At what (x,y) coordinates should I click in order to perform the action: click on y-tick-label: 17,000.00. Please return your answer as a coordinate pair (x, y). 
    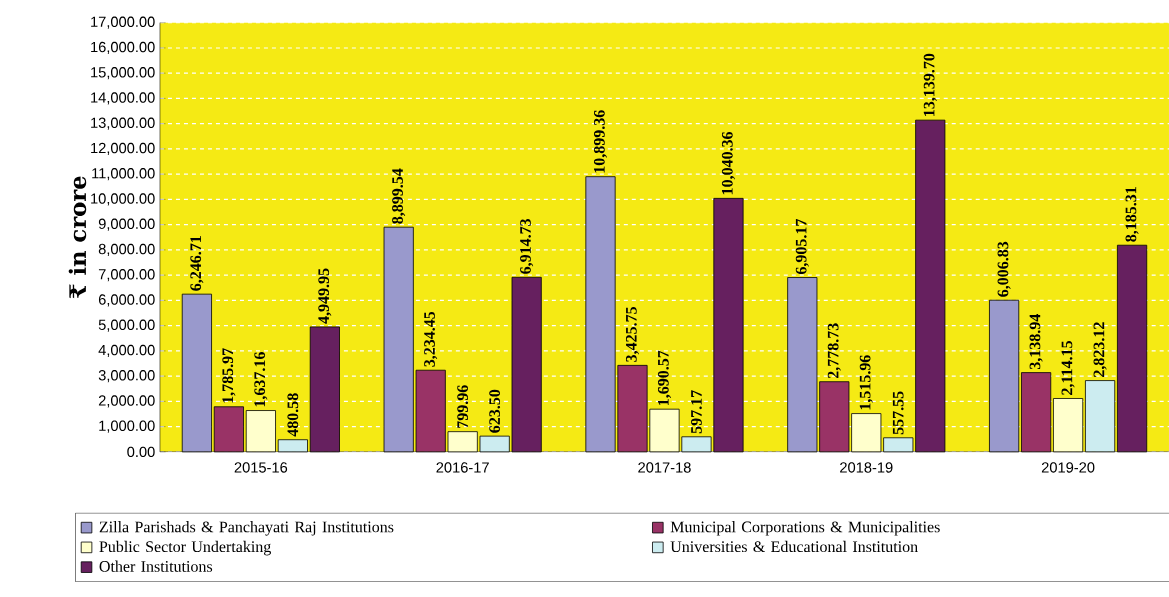
    Looking at the image, I should click on (123, 22).